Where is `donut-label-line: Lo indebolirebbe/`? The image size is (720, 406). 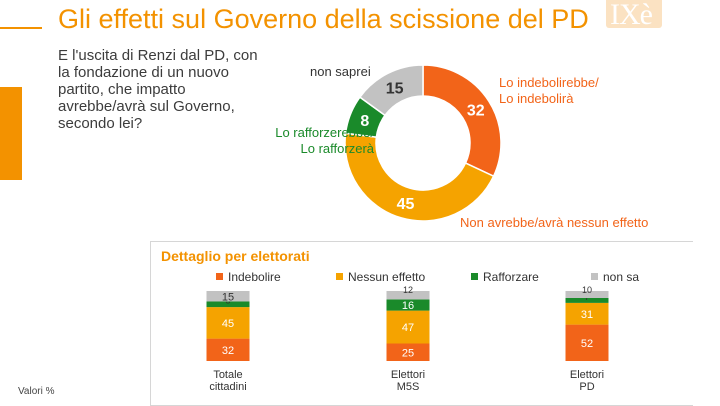
donut-label-line: Lo indebolirebbe/ is located at coordinates (549, 82).